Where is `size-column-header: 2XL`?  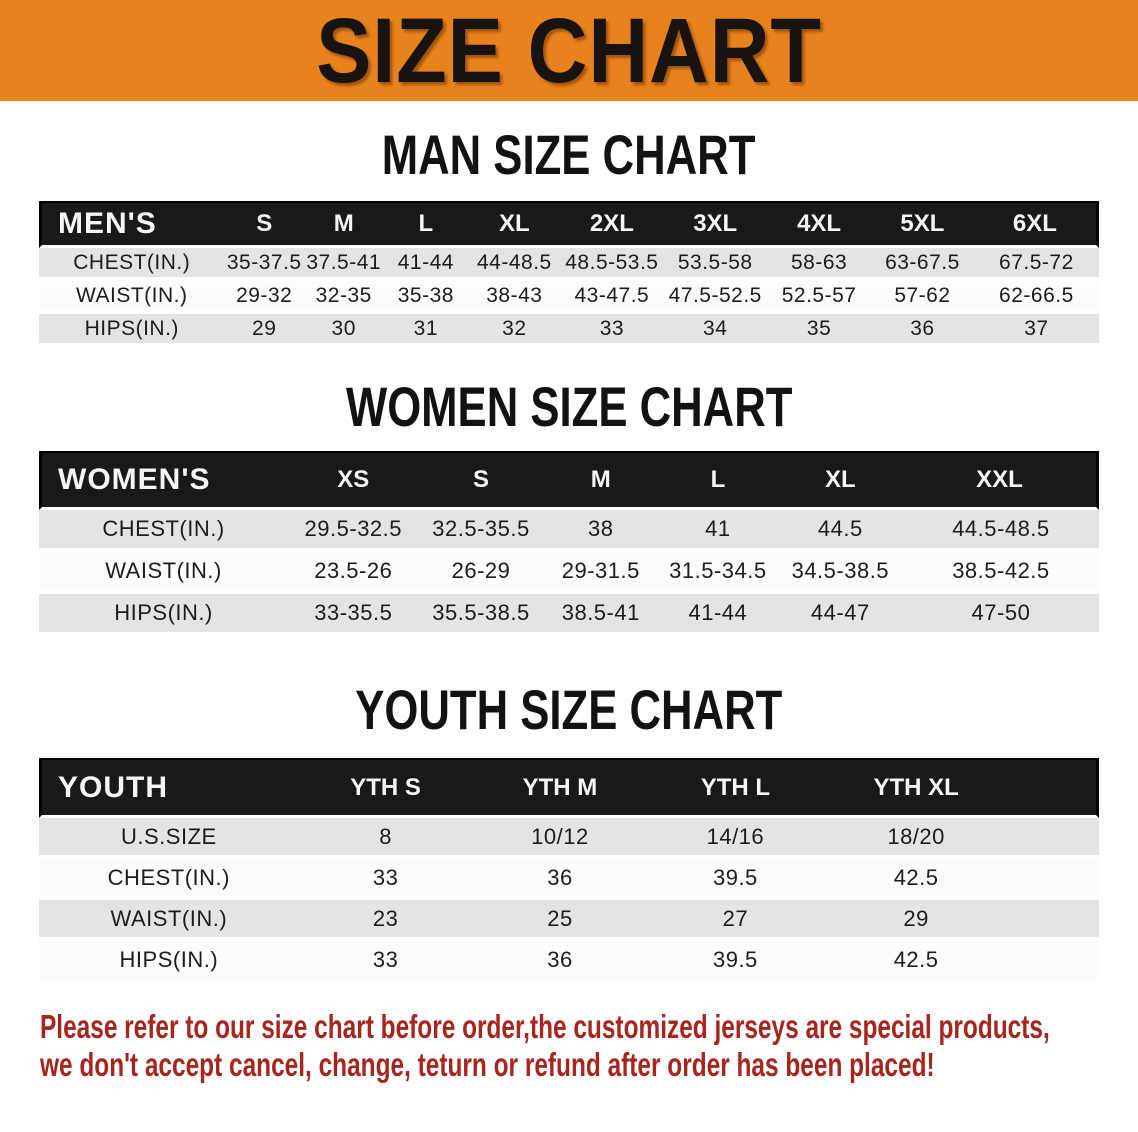
size-column-header: 2XL is located at coordinates (612, 224).